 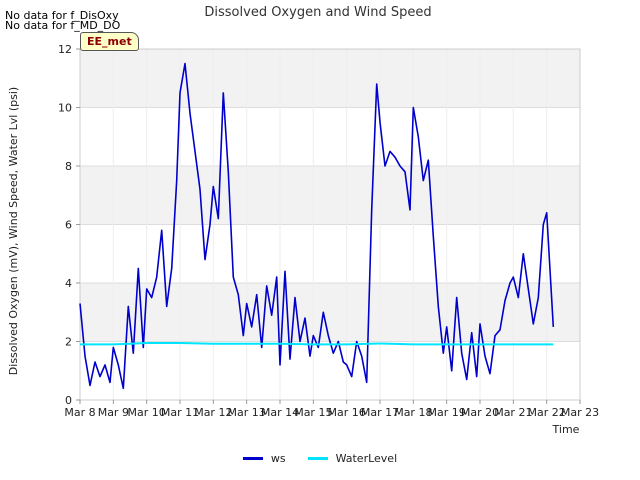 I want to click on x-tick-label: Mar 13, so click(x=247, y=412).